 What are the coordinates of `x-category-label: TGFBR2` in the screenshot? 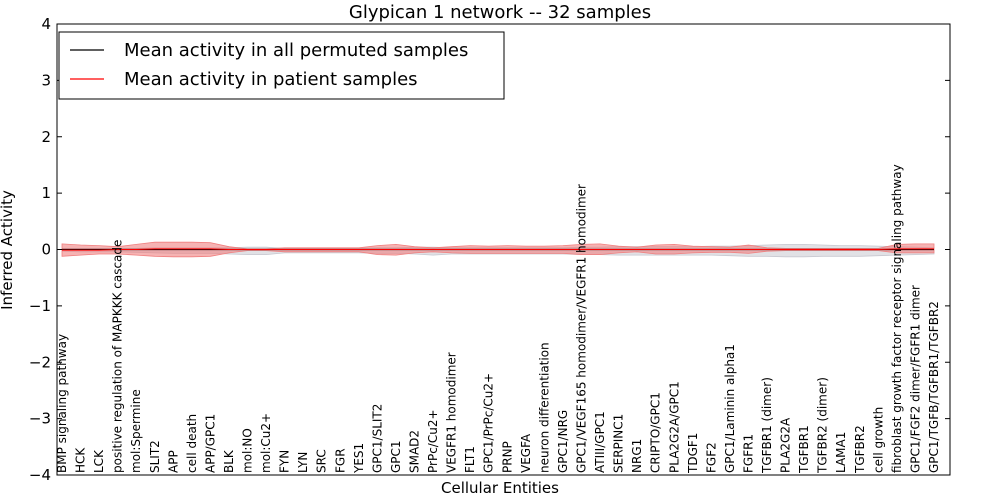 It's located at (860, 449).